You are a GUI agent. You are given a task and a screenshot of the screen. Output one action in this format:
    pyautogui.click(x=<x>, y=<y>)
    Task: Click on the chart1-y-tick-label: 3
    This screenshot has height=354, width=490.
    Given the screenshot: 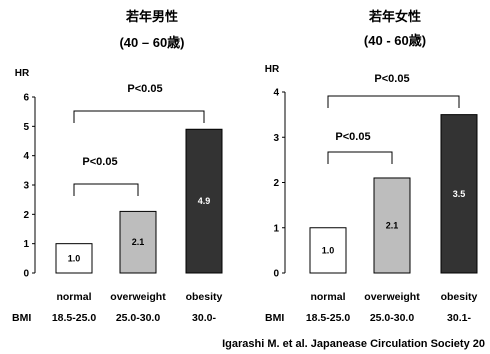 What is the action you would take?
    pyautogui.click(x=26, y=186)
    